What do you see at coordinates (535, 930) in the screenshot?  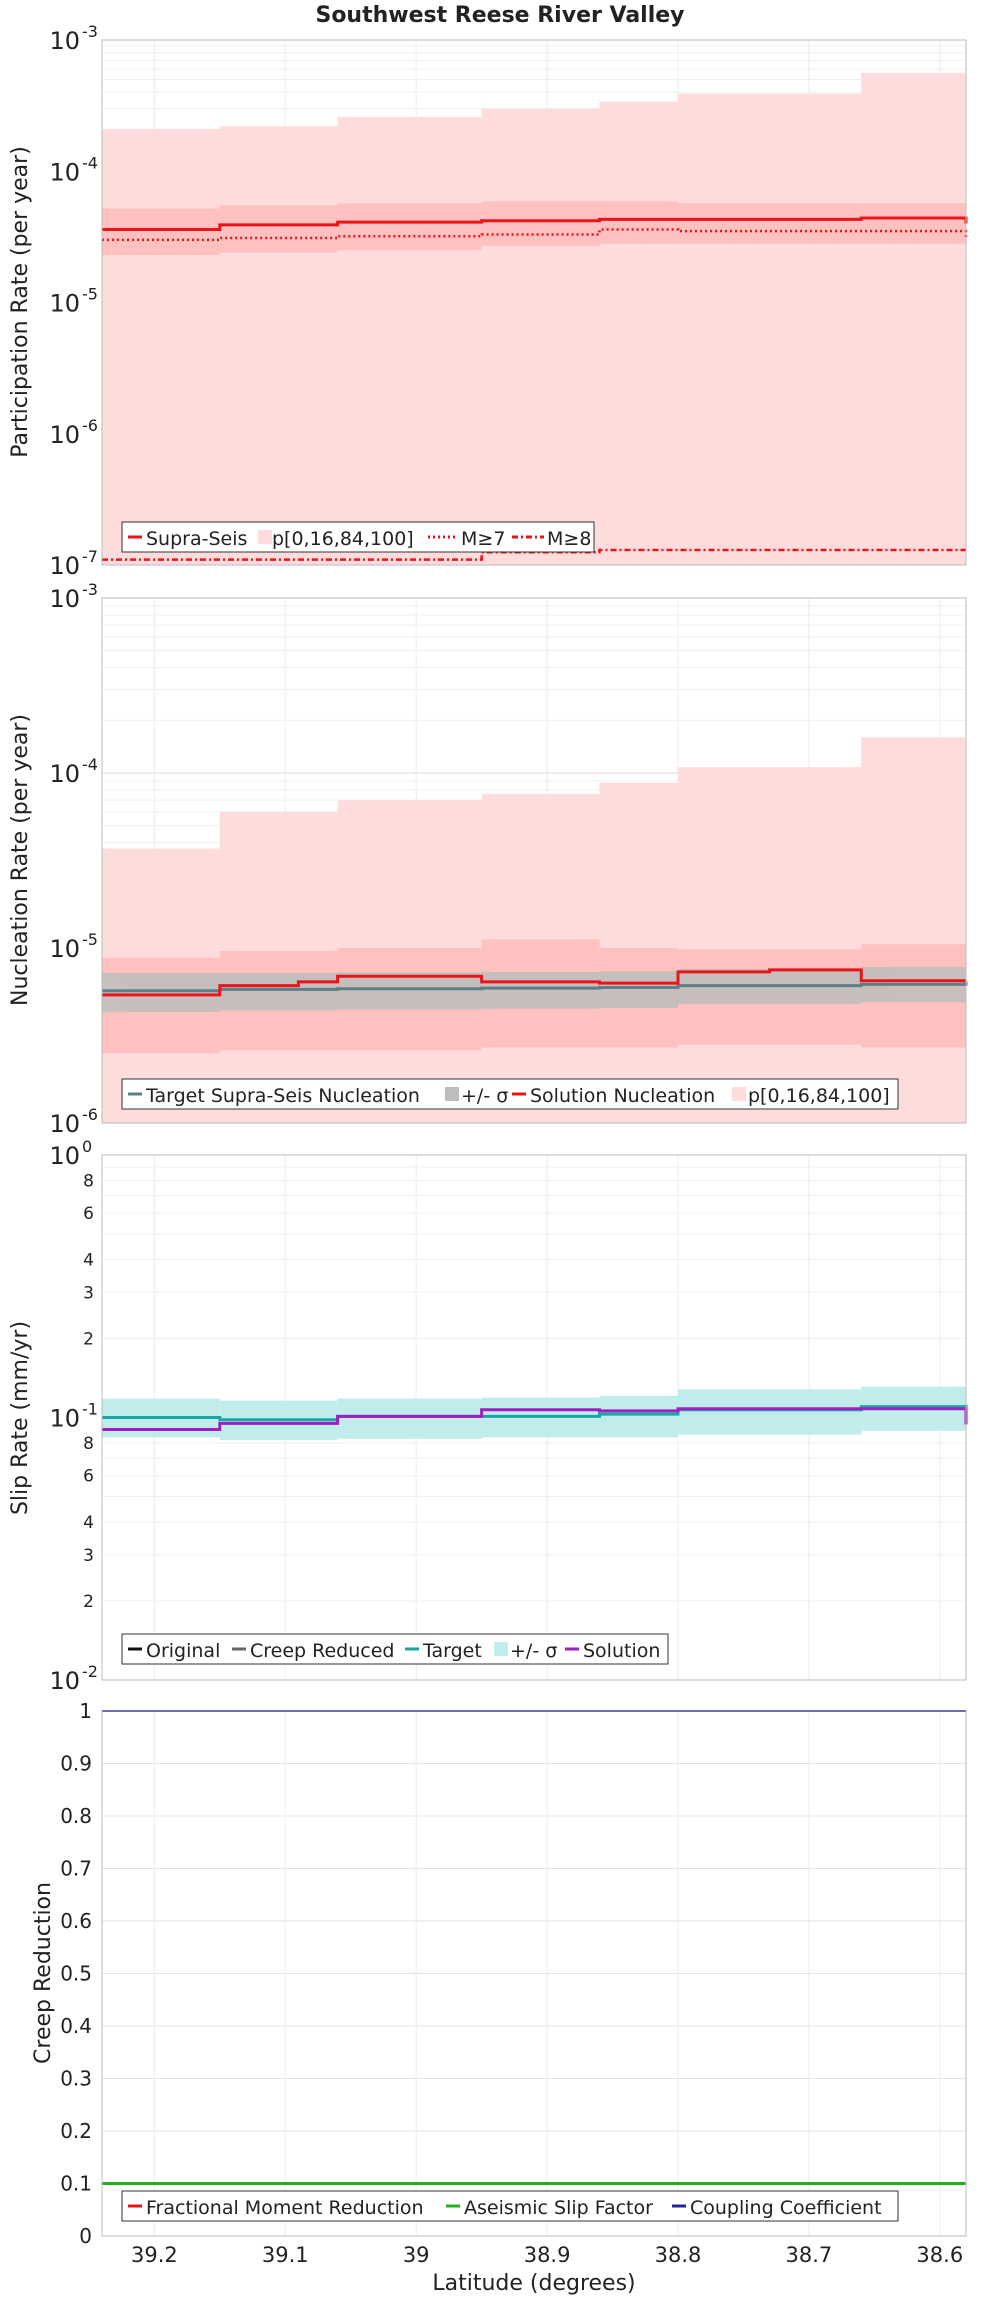 I see `nucleation-marks` at bounding box center [535, 930].